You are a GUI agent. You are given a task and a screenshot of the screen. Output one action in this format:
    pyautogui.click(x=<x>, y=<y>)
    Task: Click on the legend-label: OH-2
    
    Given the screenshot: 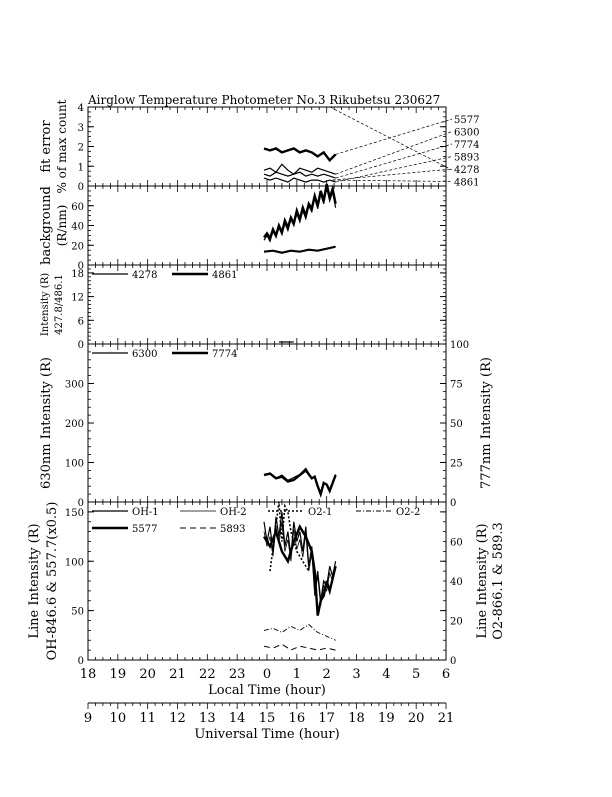 What is the action you would take?
    pyautogui.click(x=233, y=512)
    